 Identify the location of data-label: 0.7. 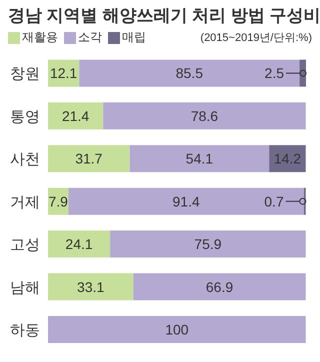
(274, 201).